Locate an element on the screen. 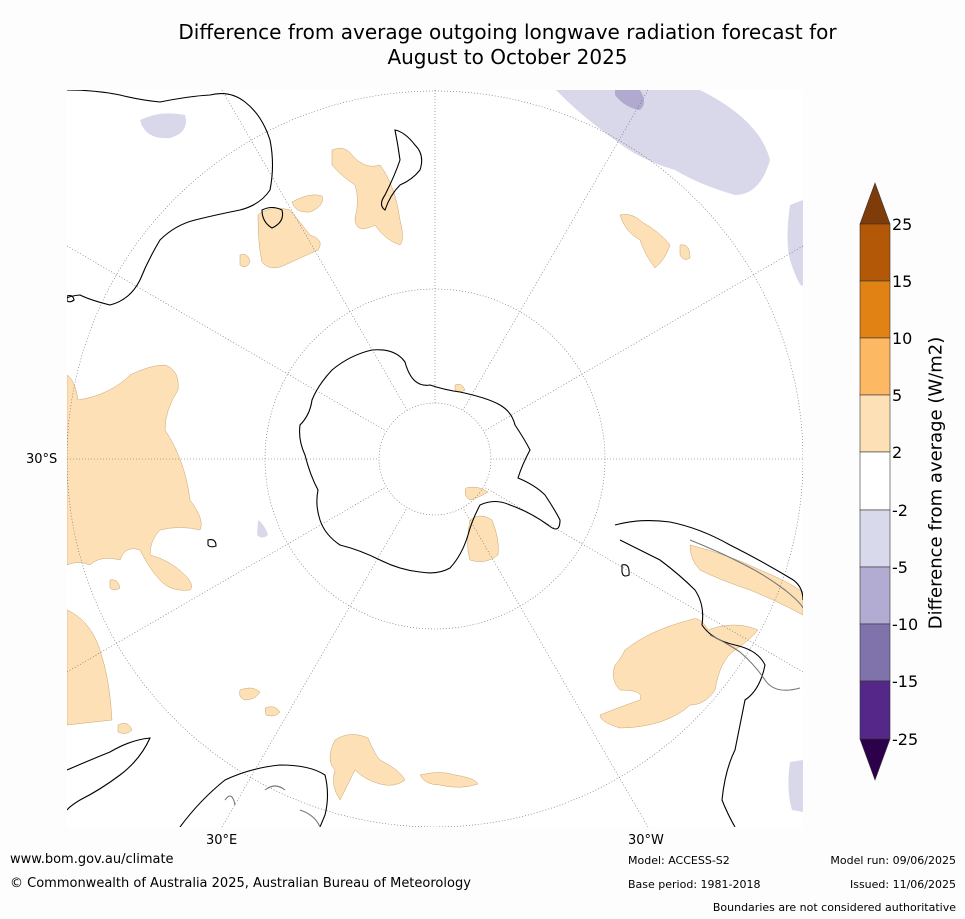  negative-anomaly-region-north is located at coordinates (663, 142).